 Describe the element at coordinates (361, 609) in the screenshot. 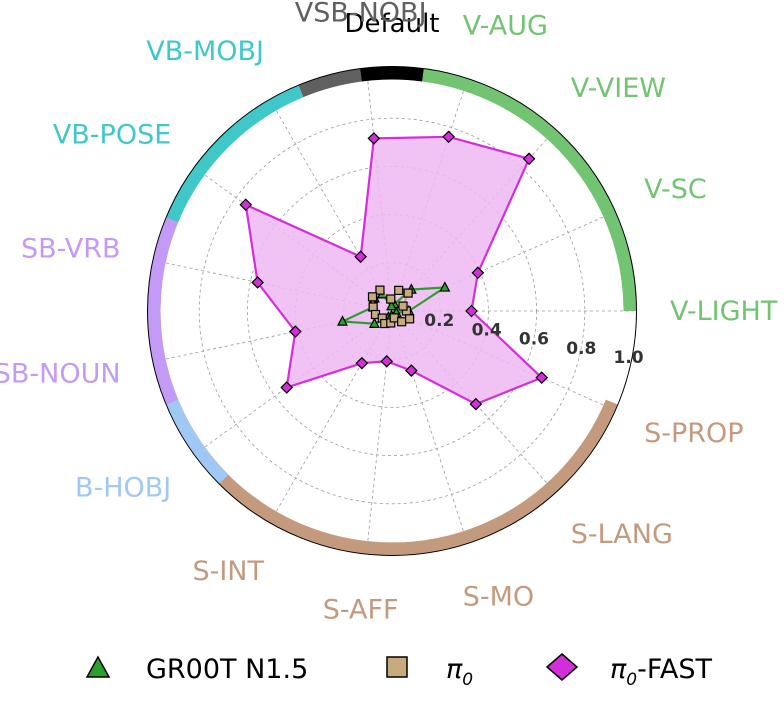

I see `category-label-11: S-AFF` at that location.